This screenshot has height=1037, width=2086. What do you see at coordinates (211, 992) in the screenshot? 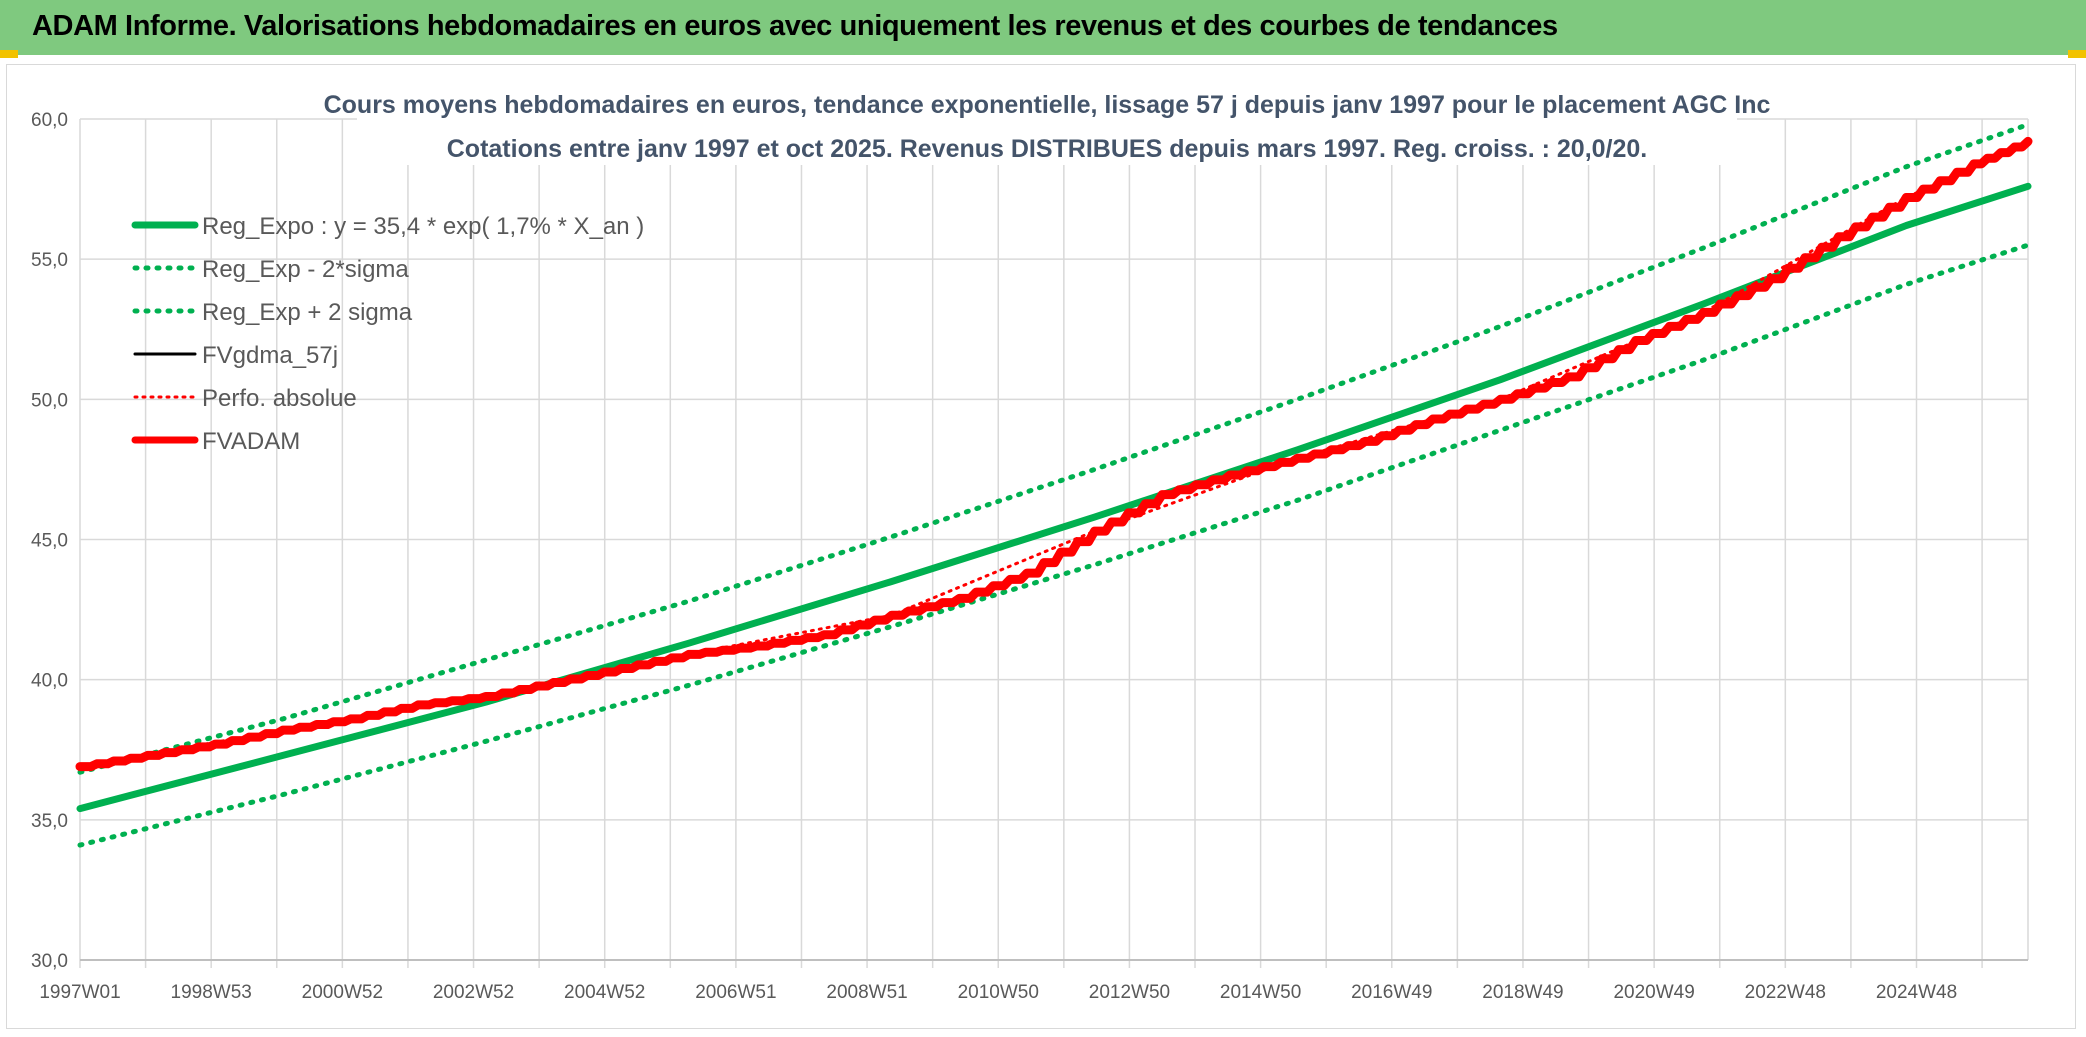
I see `x-tick-label: 1998W53` at bounding box center [211, 992].